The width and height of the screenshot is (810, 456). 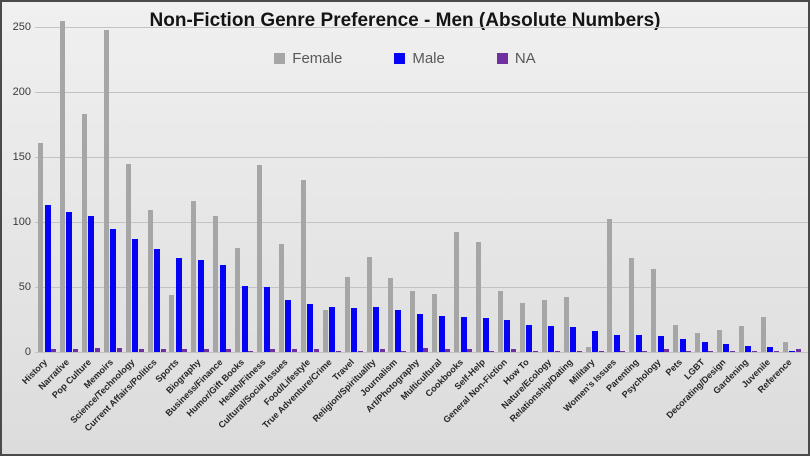 What do you see at coordinates (502, 58) in the screenshot?
I see `na-series-swatch-icon` at bounding box center [502, 58].